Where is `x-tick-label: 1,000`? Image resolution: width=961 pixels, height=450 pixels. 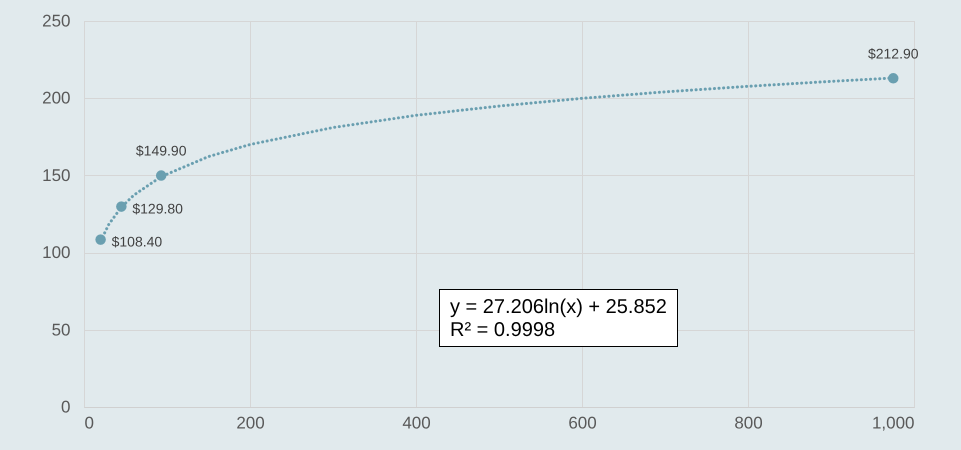 x-tick-label: 1,000 is located at coordinates (893, 423).